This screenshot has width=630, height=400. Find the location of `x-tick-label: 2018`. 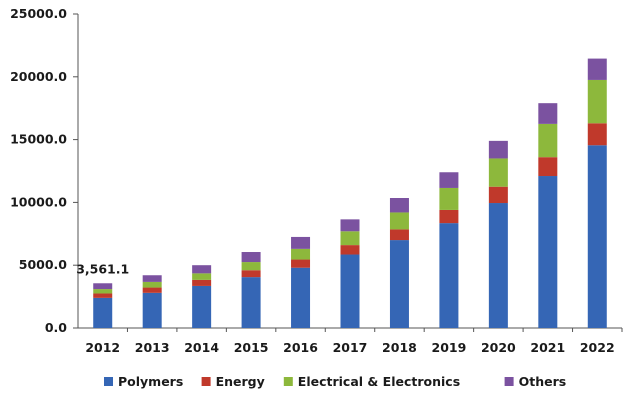

x-tick-label: 2018 is located at coordinates (399, 347).